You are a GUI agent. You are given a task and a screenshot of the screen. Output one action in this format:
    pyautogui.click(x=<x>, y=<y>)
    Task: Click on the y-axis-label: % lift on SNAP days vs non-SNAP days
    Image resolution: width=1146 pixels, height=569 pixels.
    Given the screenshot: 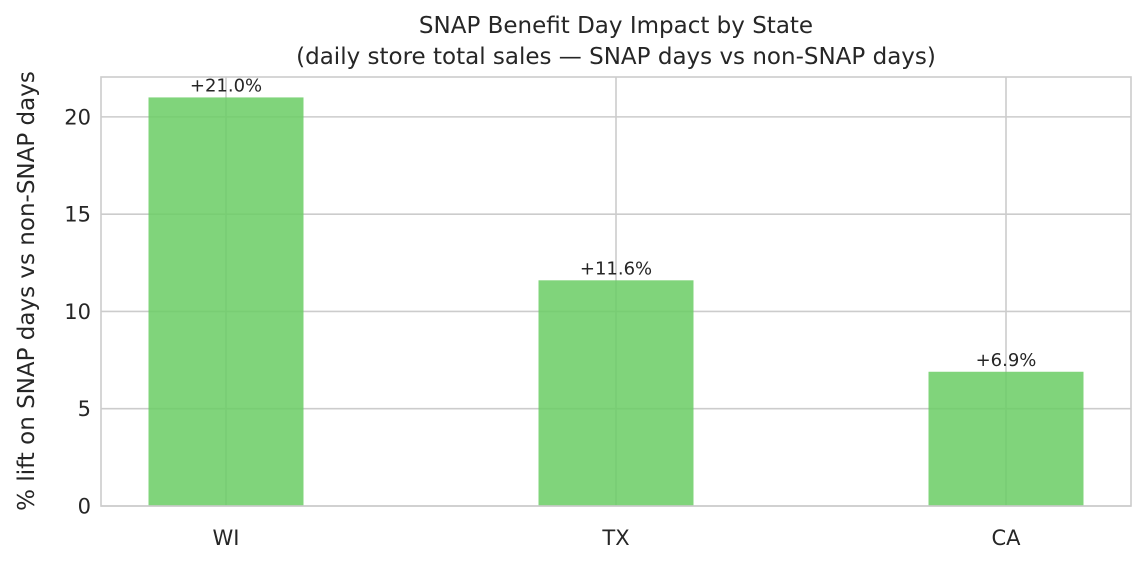 What is the action you would take?
    pyautogui.click(x=27, y=291)
    